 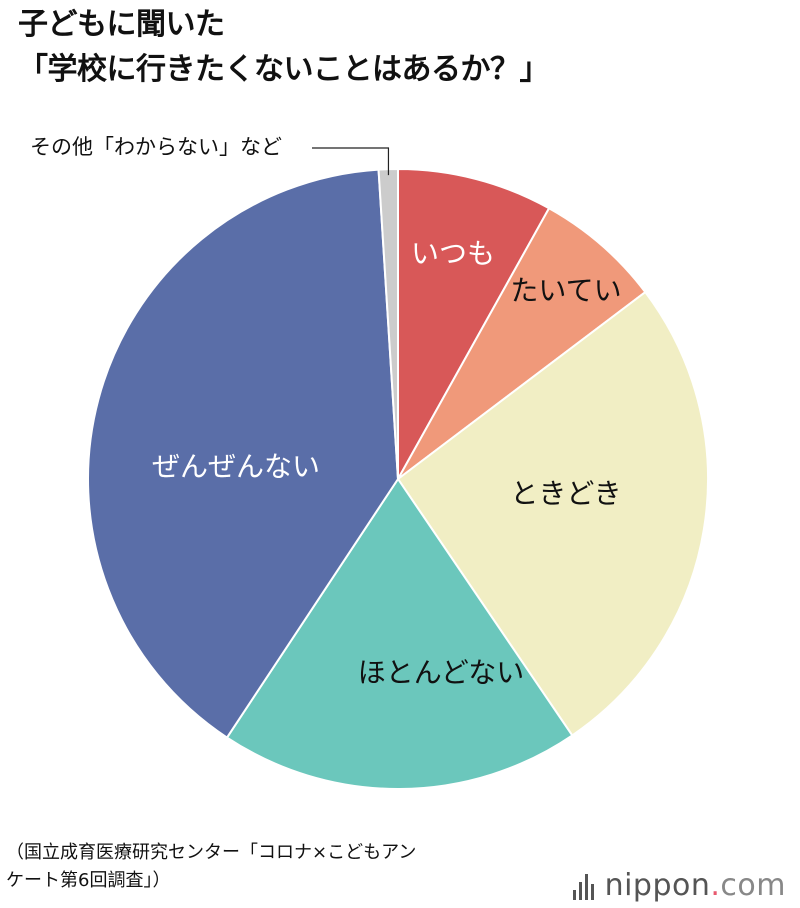 I want to click on chart-title-line-1: 子どもに聞いた, so click(x=121, y=24).